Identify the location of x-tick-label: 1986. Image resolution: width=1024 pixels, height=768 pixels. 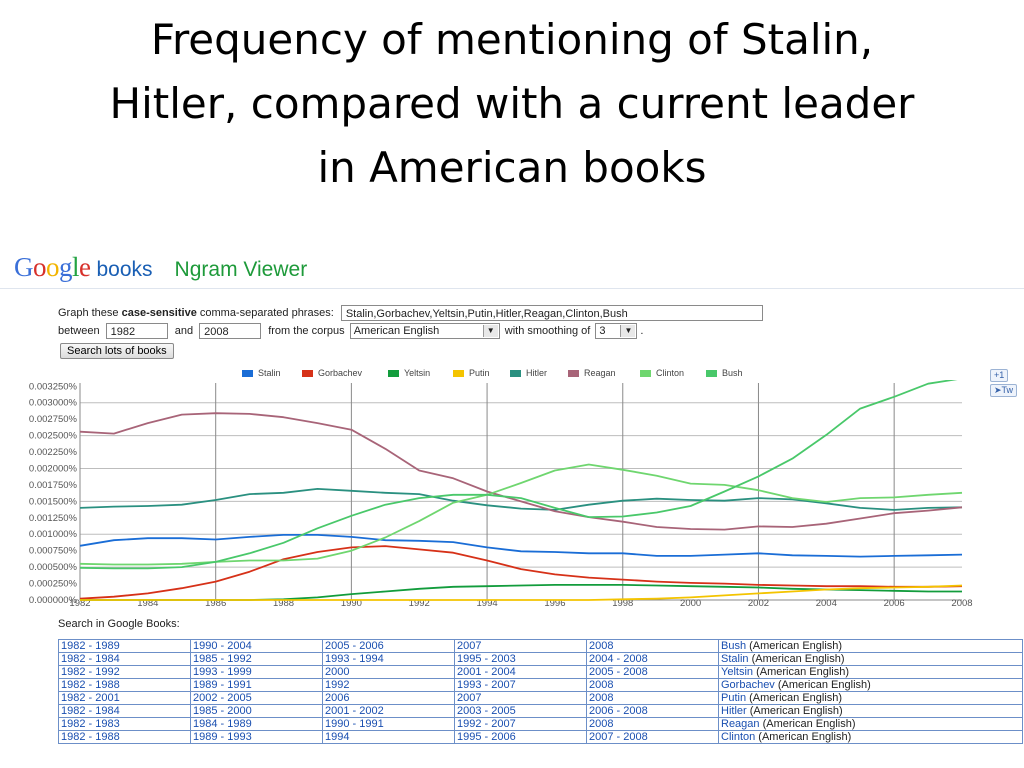
(215, 603).